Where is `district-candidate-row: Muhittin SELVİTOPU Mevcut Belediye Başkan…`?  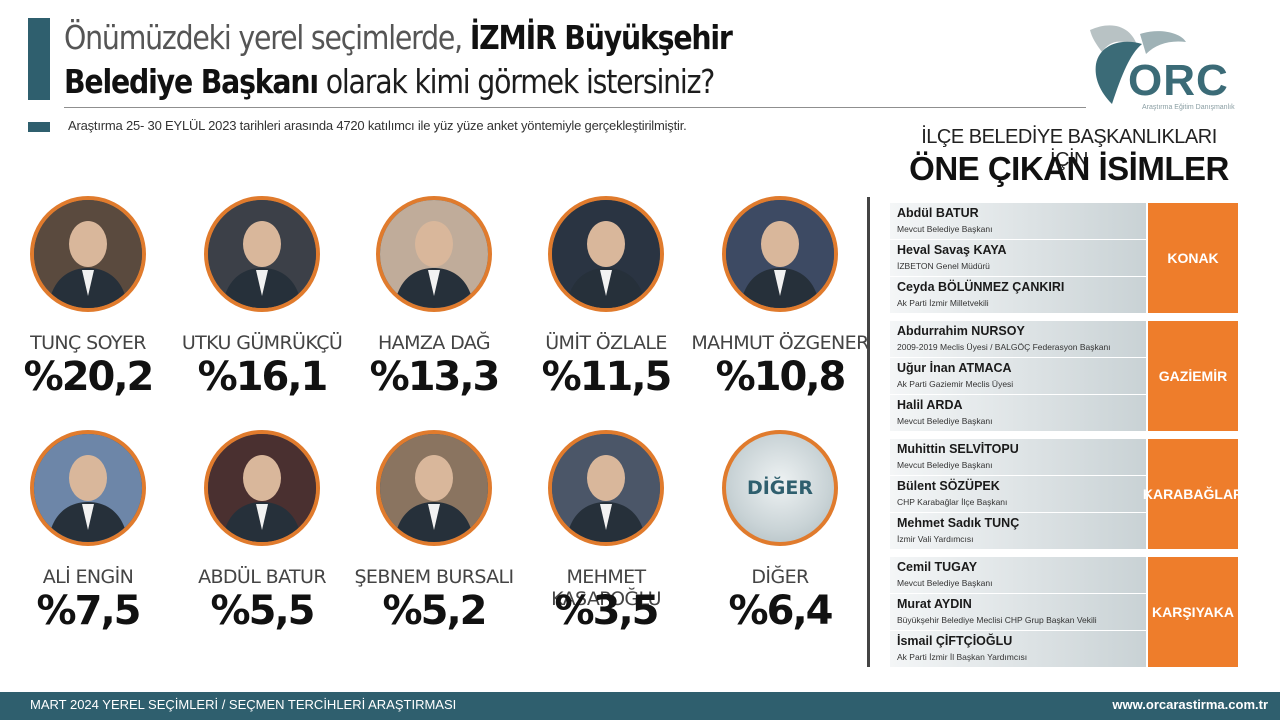 district-candidate-row: Muhittin SELVİTOPU Mevcut Belediye Başkan… is located at coordinates (1018, 457).